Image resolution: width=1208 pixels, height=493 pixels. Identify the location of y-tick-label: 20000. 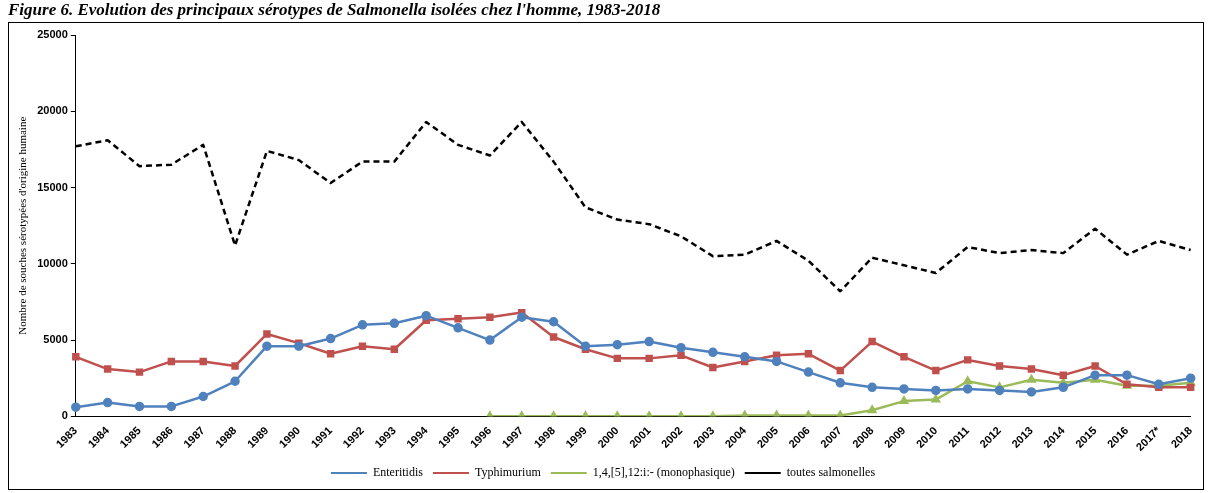
(52, 110).